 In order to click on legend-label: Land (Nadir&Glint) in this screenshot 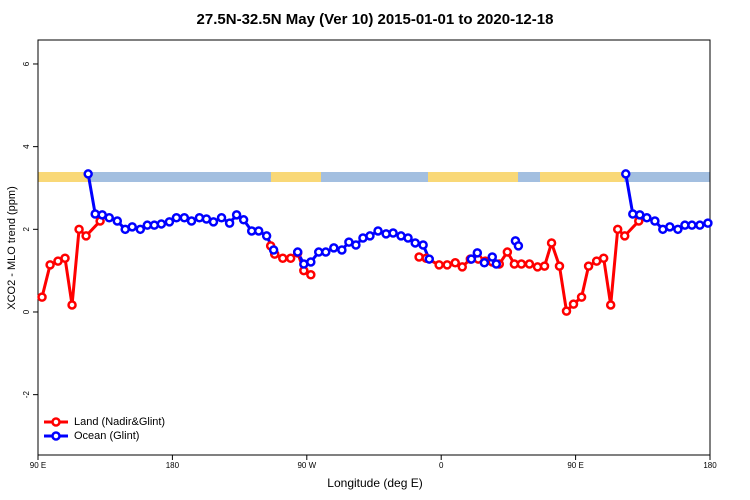, I will do `click(119, 422)`.